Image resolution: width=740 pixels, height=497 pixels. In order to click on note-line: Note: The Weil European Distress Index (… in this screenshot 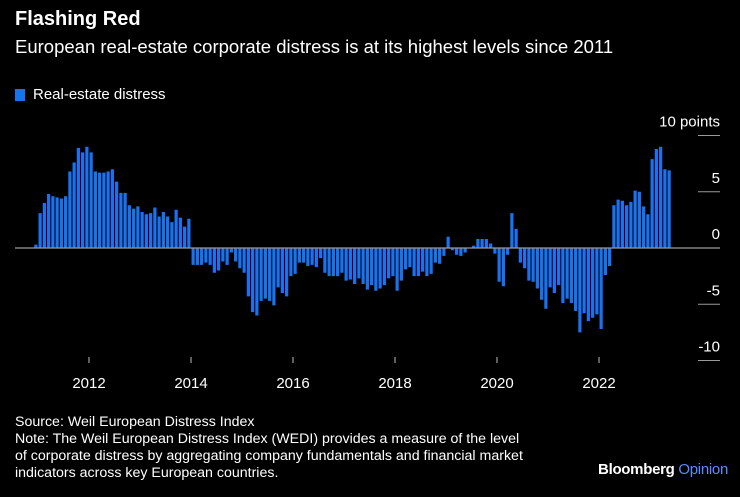, I will do `click(267, 439)`.